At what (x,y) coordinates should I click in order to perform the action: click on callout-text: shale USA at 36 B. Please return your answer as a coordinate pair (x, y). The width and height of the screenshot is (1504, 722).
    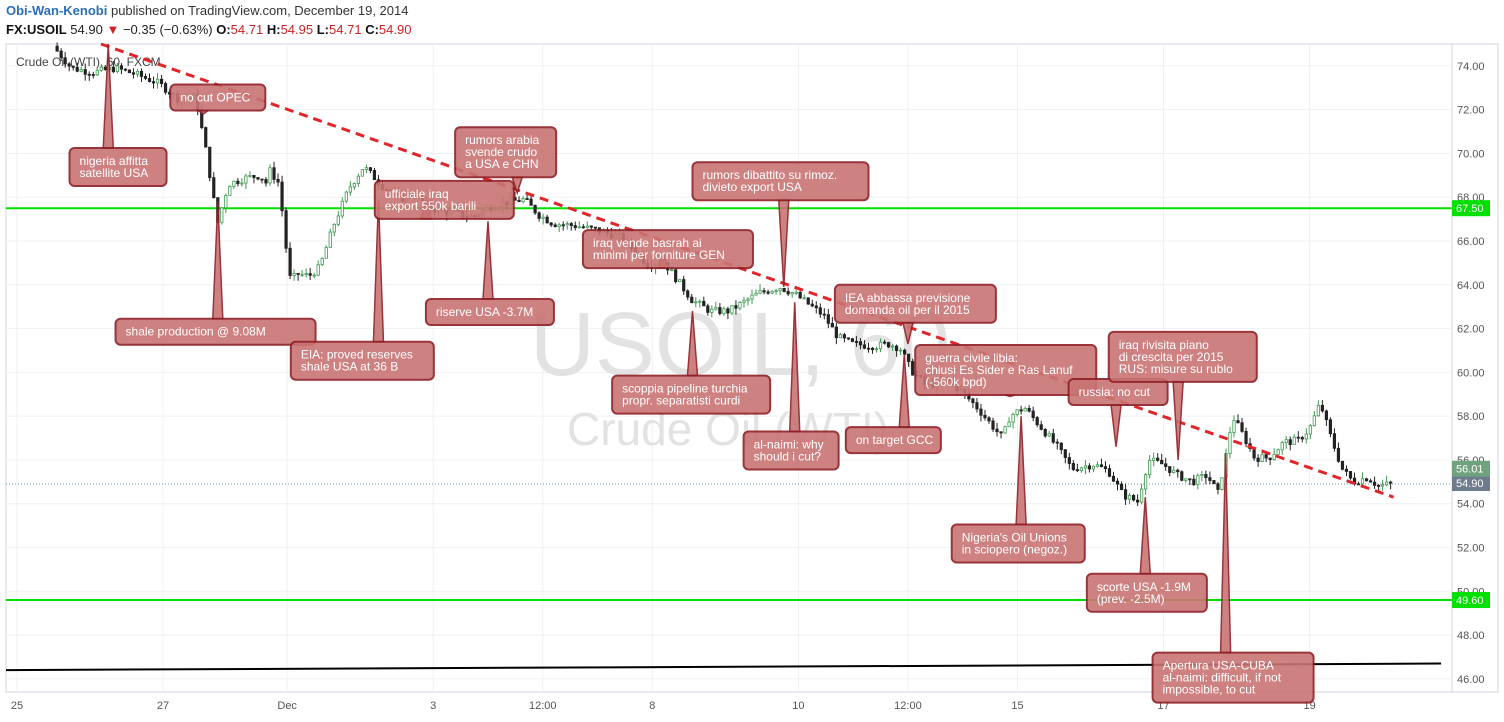
    Looking at the image, I should click on (349, 367).